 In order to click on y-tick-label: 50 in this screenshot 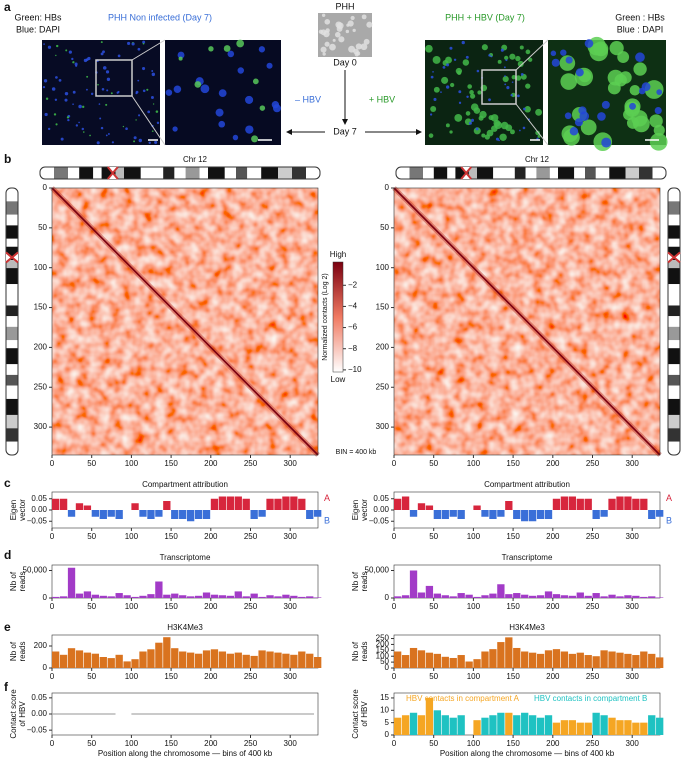, I will do `click(384, 661)`.